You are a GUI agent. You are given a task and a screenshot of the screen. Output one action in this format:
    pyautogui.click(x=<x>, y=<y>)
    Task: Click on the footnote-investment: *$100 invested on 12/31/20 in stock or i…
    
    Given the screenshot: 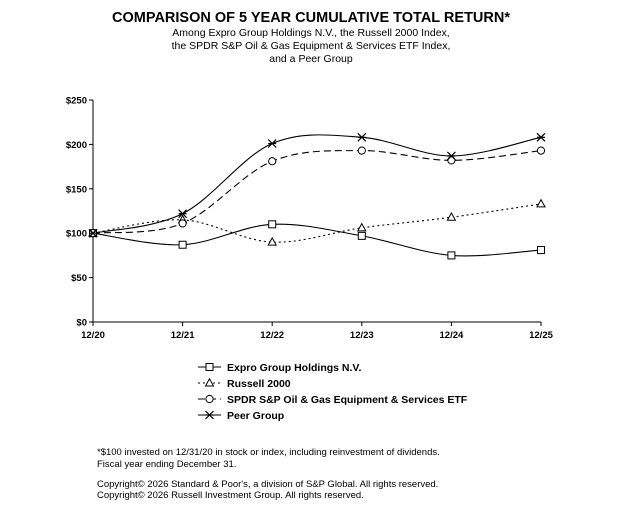 What is the action you would take?
    pyautogui.click(x=268, y=452)
    